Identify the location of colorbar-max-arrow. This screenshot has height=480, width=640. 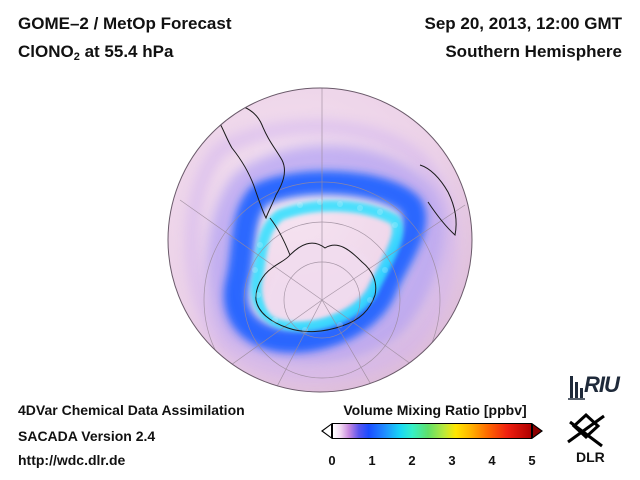
(537, 431).